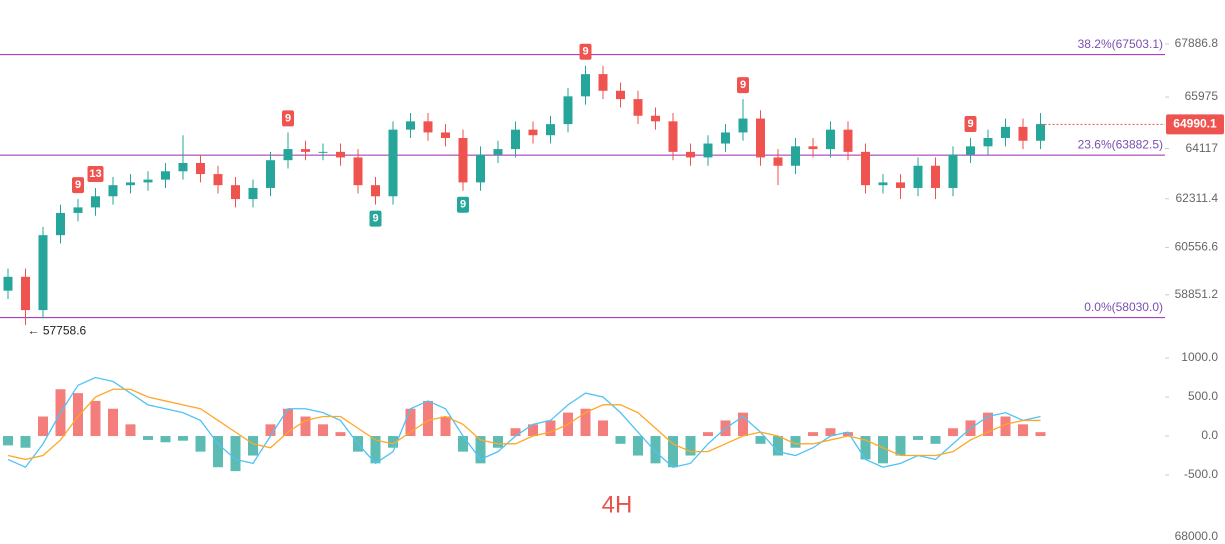 The image size is (1225, 544). What do you see at coordinates (1123, 307) in the screenshot?
I see `fib-label: 0.0%(58030.0)` at bounding box center [1123, 307].